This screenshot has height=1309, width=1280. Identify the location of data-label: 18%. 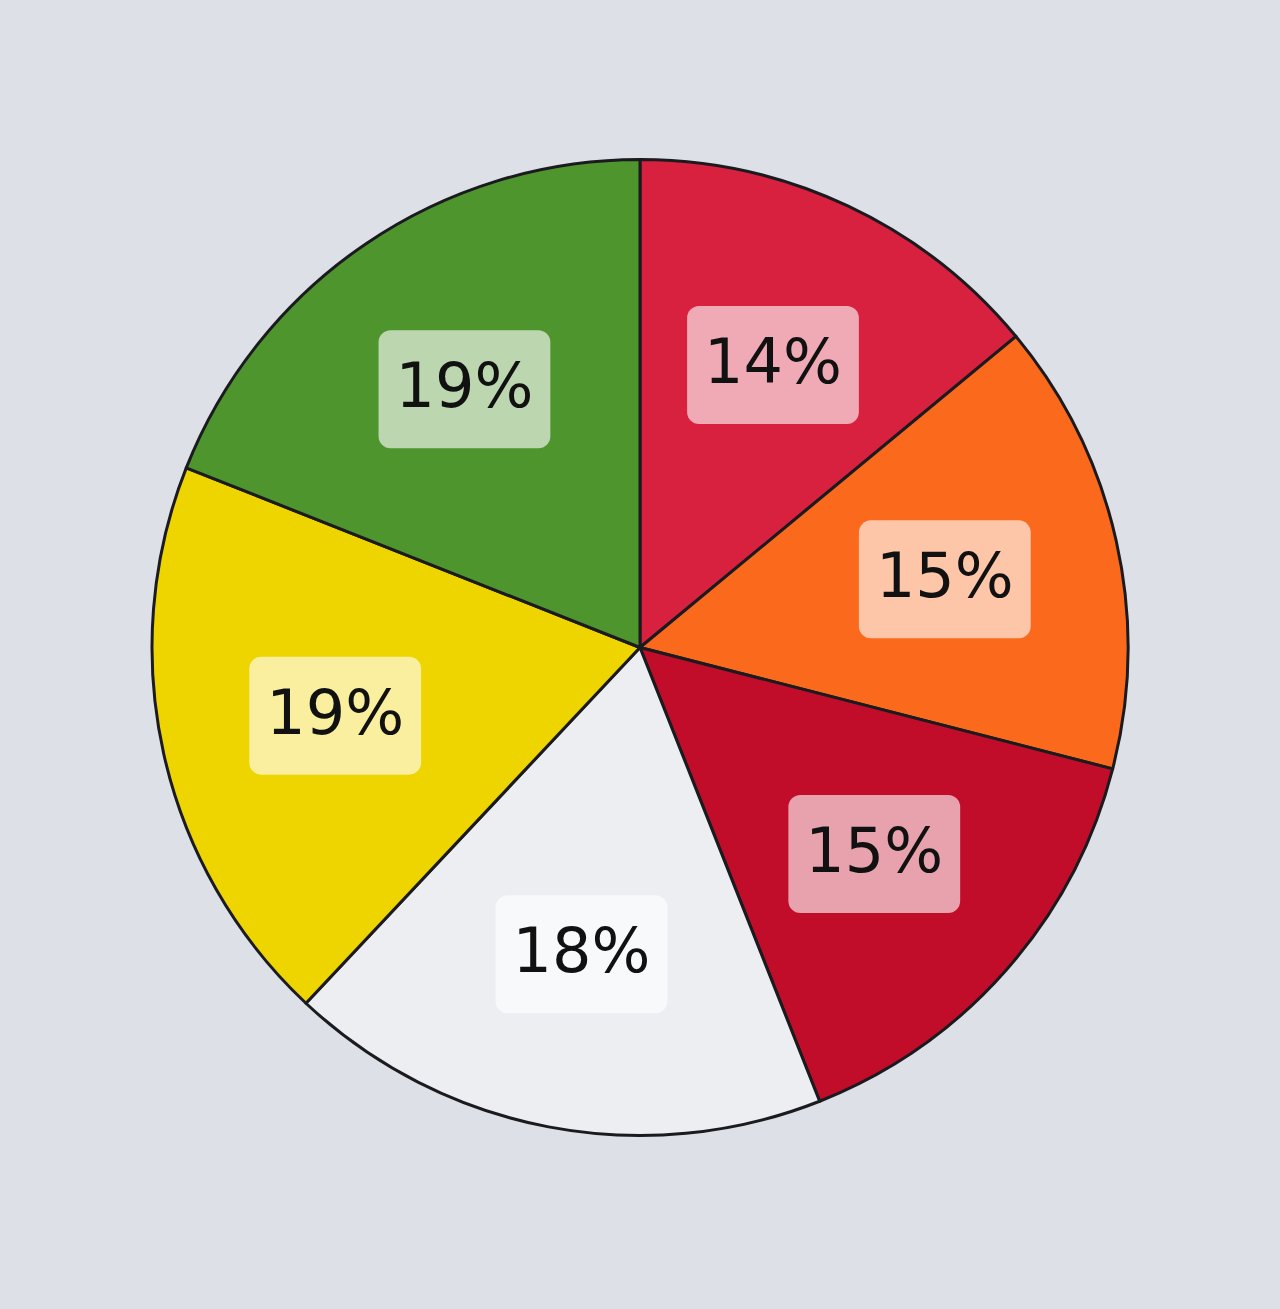
(581, 951).